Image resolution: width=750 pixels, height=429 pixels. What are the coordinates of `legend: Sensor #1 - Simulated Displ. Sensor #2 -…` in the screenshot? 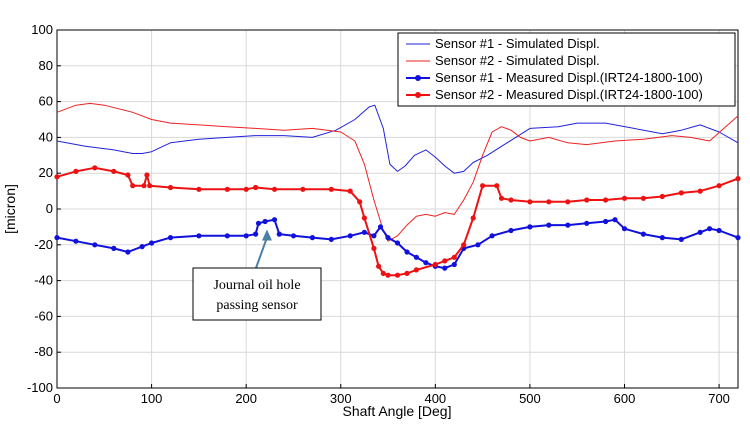 It's located at (566, 69).